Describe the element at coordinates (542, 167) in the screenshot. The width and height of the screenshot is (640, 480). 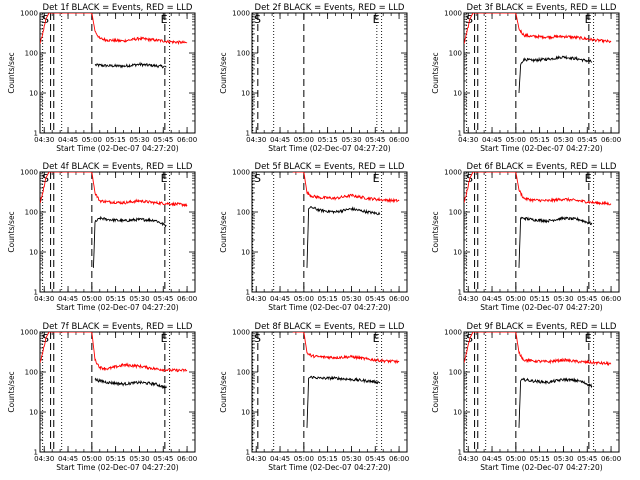
I see `panel-title: Det 6f BLACK = Events, RED = LLD` at that location.